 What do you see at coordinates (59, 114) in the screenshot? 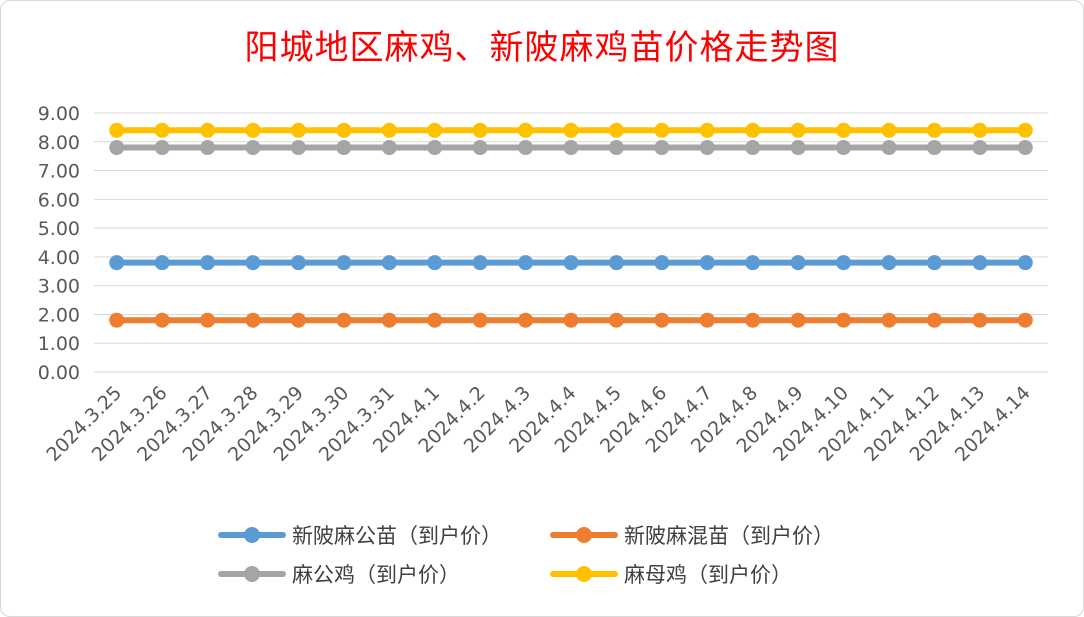
I see `y-tick-label: 9.00` at bounding box center [59, 114].